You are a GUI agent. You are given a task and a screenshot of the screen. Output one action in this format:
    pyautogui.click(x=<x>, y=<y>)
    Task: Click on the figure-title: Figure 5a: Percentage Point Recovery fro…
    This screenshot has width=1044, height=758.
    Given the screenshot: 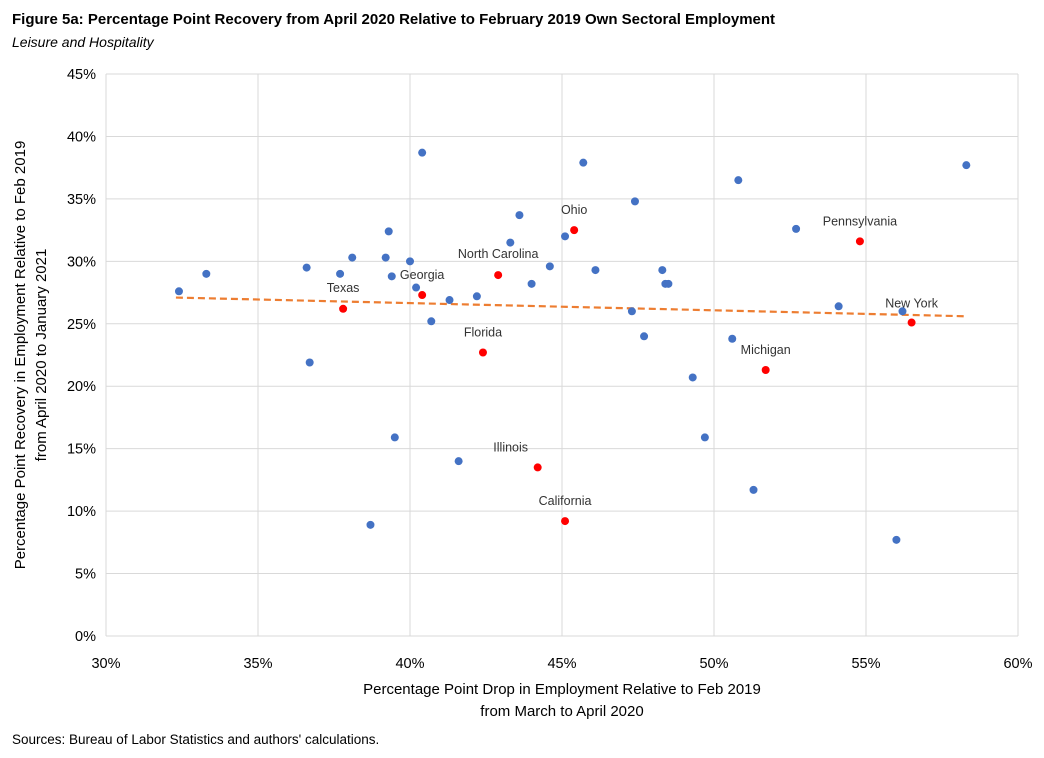 What is the action you would take?
    pyautogui.click(x=394, y=19)
    